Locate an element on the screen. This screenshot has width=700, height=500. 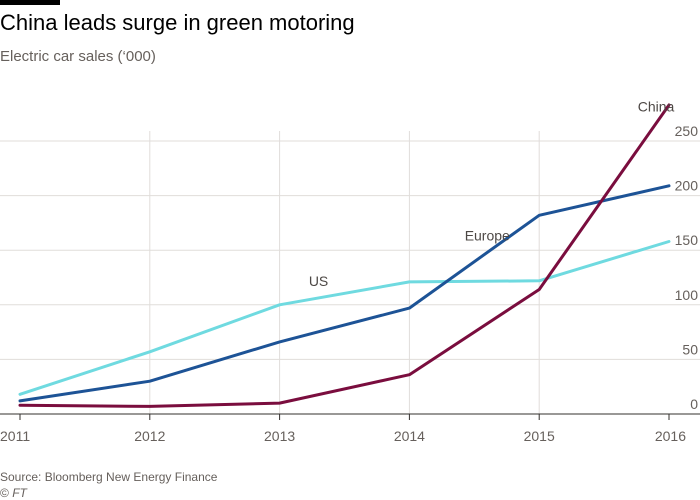
x-tick-label-2016: 2016 is located at coordinates (670, 436).